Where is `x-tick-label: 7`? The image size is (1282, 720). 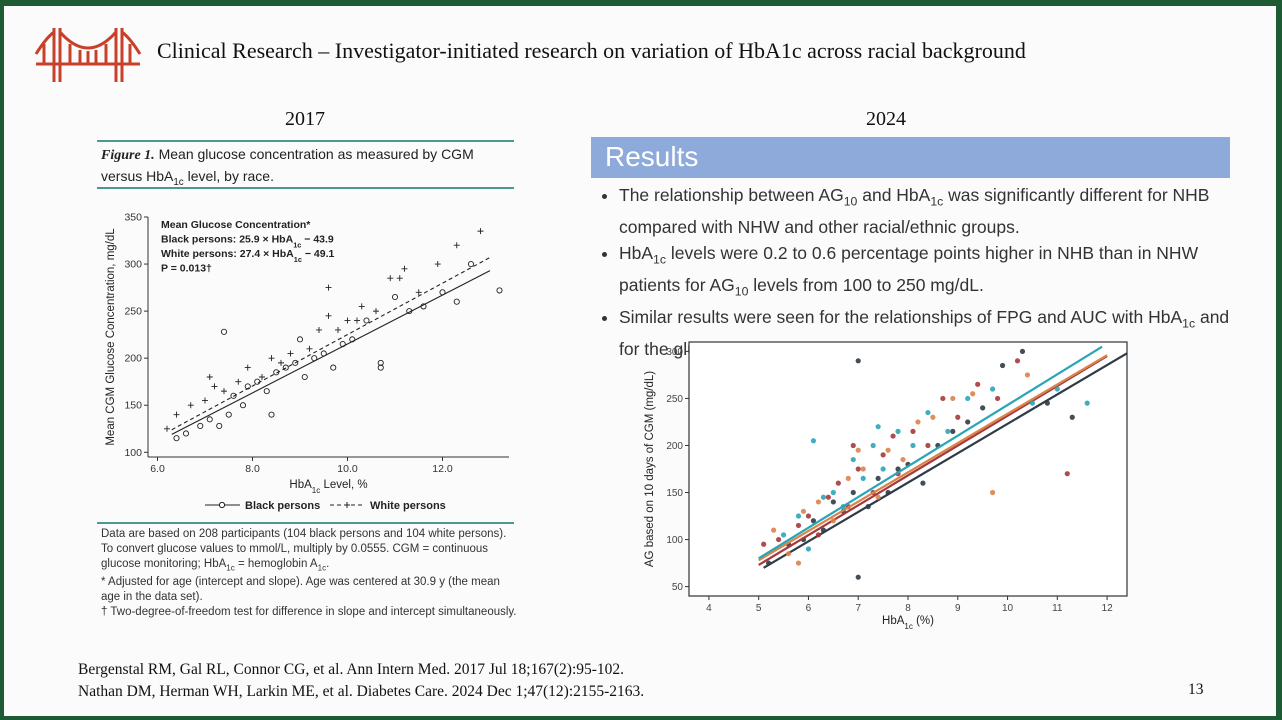
x-tick-label: 7 is located at coordinates (858, 608).